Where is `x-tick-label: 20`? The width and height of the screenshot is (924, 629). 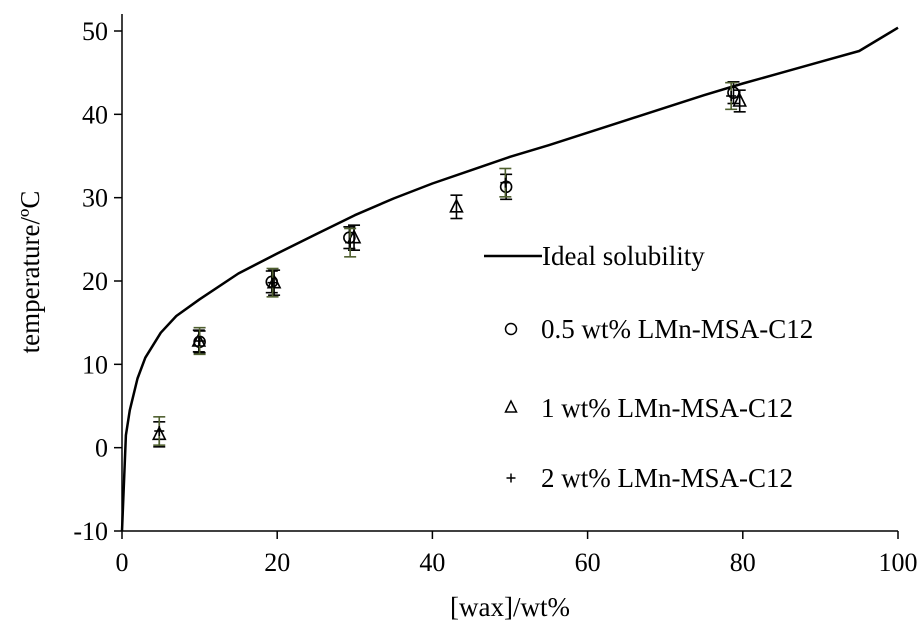
x-tick-label: 20 is located at coordinates (277, 562).